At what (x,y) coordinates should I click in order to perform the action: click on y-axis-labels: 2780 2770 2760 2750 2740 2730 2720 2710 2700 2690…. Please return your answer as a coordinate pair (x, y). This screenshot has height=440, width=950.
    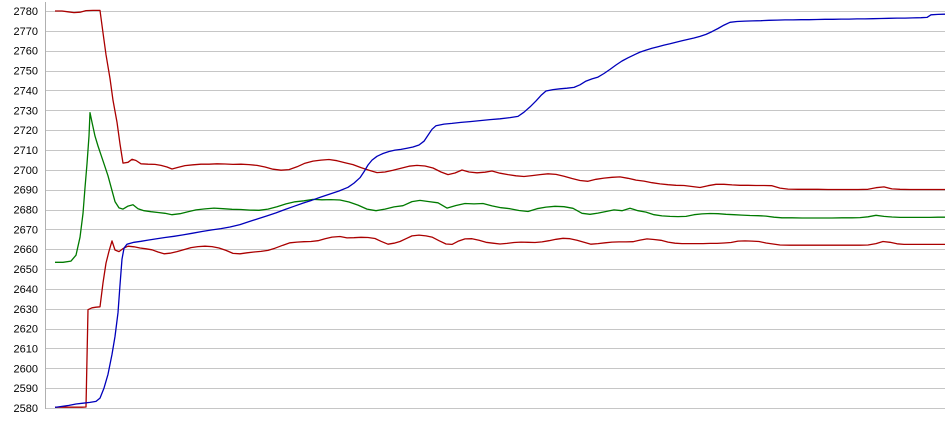
    Looking at the image, I should click on (26, 210).